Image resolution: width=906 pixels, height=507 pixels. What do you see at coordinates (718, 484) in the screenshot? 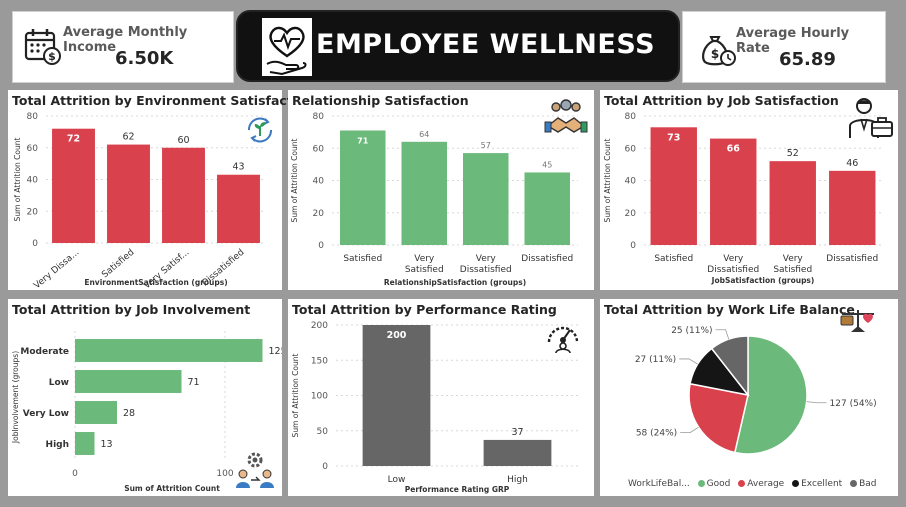
I see `legend-label: Good` at bounding box center [718, 484].